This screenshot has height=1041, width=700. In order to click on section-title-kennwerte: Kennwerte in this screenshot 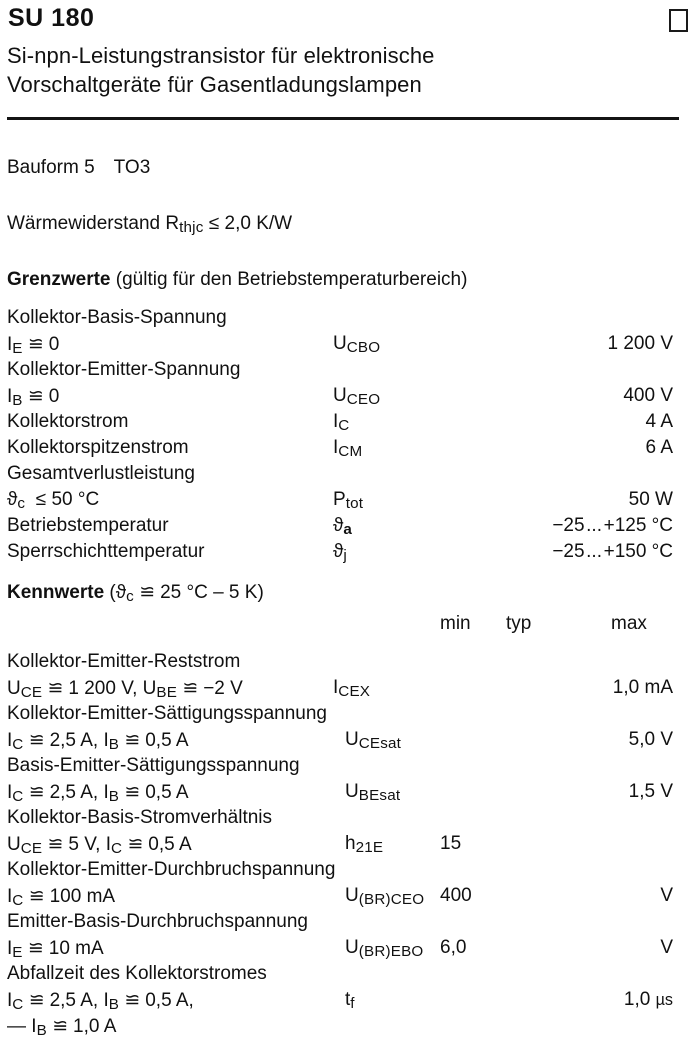, I will do `click(56, 592)`.